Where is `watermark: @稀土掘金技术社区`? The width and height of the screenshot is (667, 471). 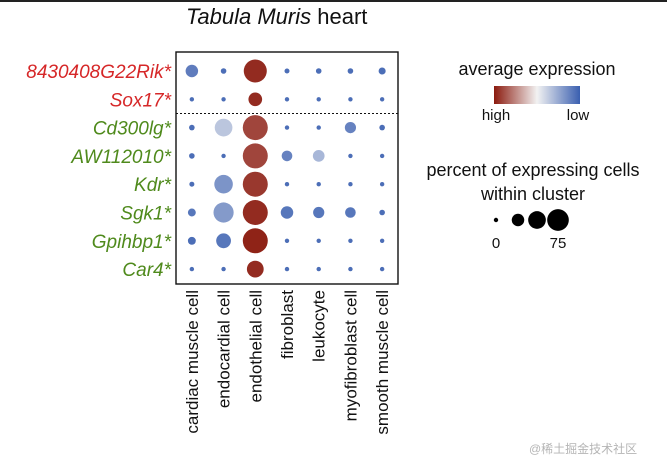
watermark: @稀土掘金技术社区 is located at coordinates (583, 449).